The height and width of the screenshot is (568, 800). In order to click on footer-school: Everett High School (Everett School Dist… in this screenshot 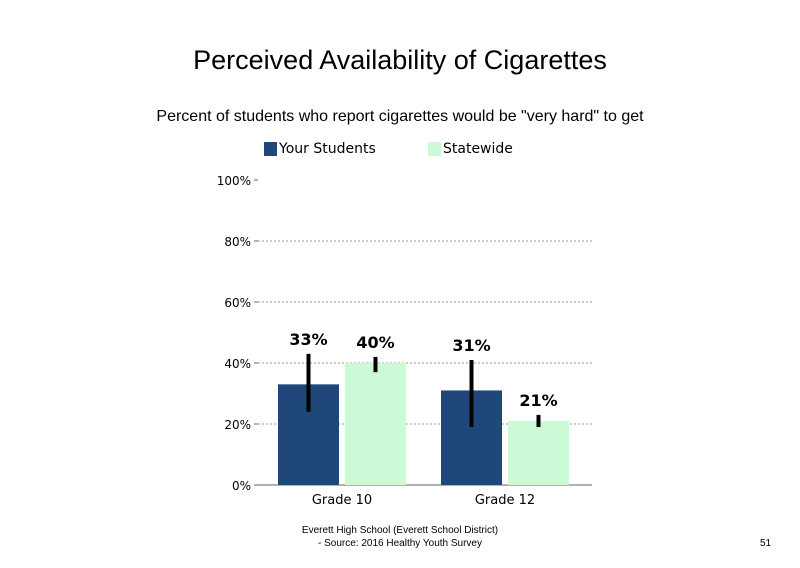, I will do `click(400, 530)`.